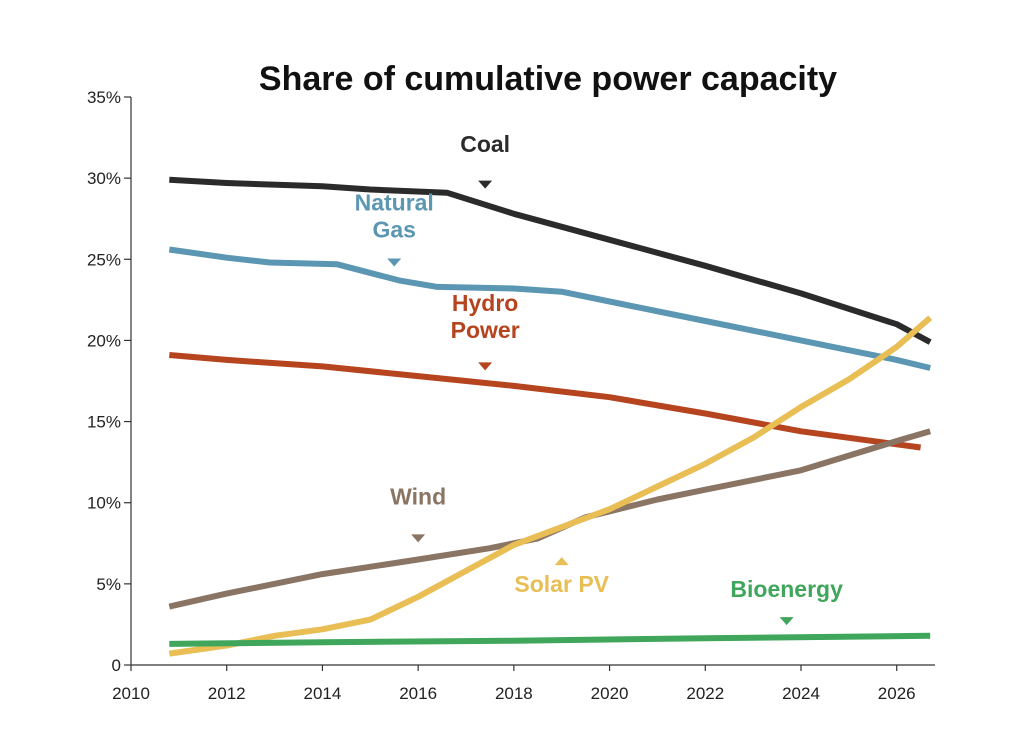  Describe the element at coordinates (514, 693) in the screenshot. I see `x-tick-label: 2018` at that location.